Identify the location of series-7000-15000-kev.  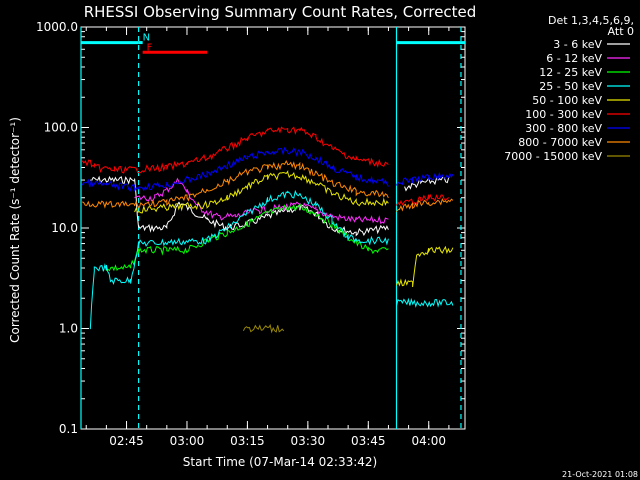
(263, 328).